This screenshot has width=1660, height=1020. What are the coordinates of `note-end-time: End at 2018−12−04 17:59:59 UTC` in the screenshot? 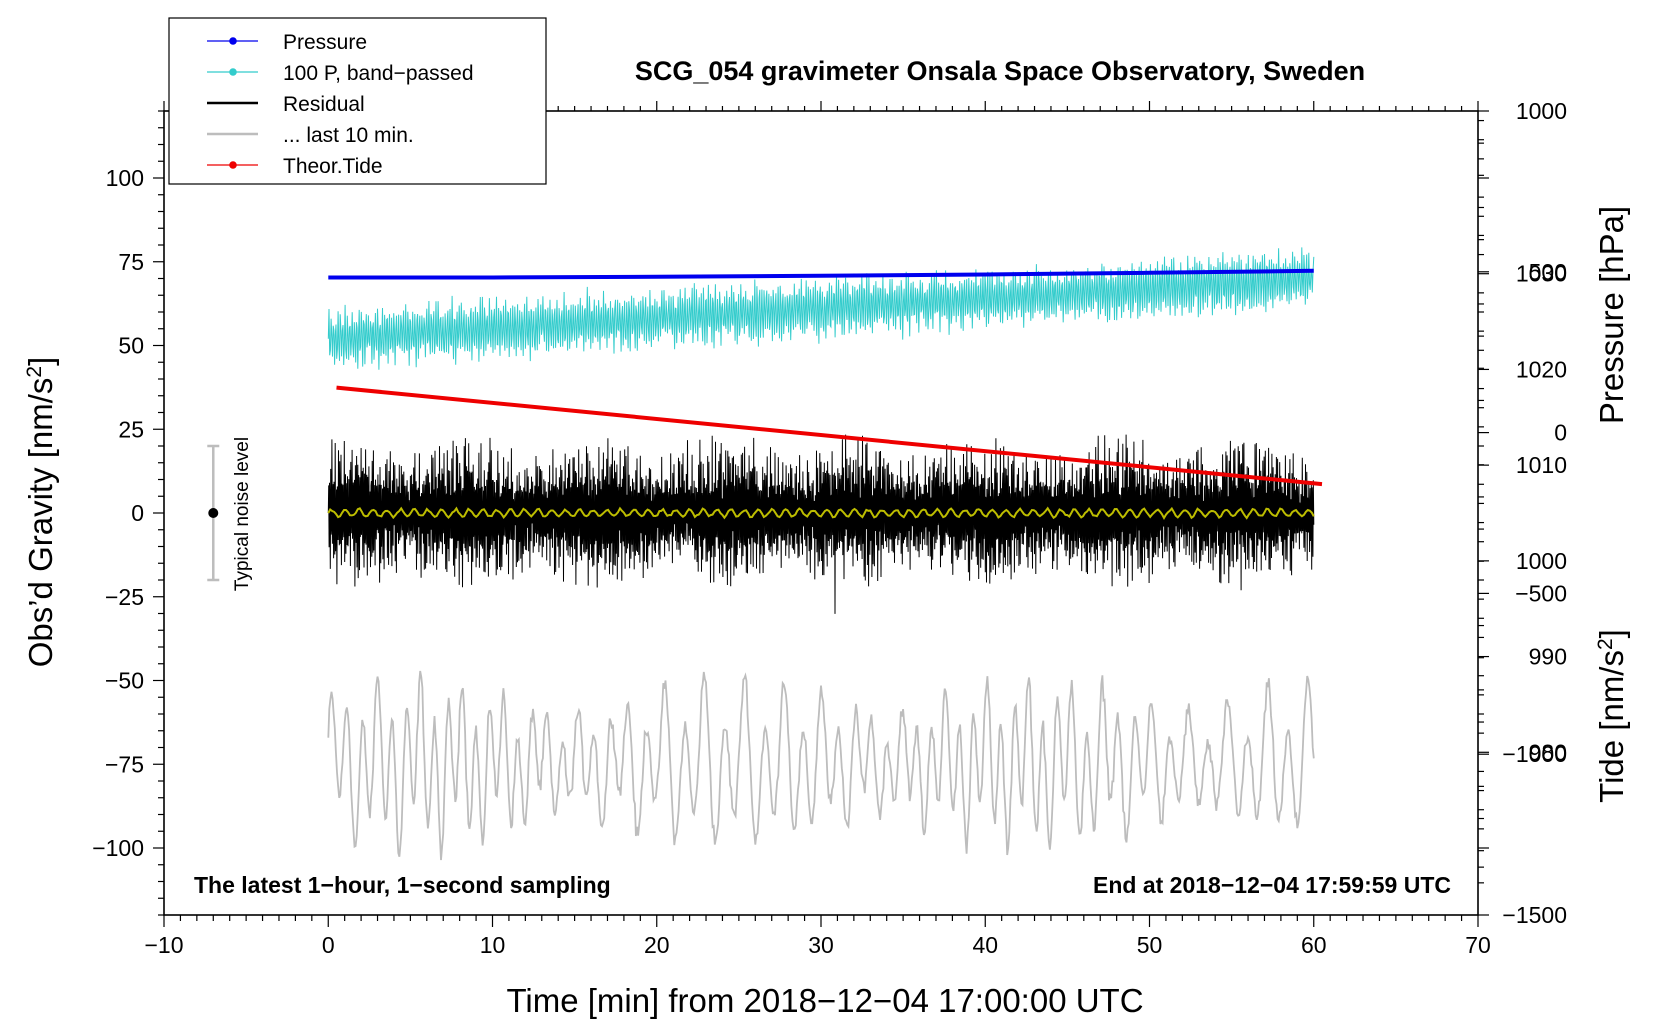 It's located at (1272, 885).